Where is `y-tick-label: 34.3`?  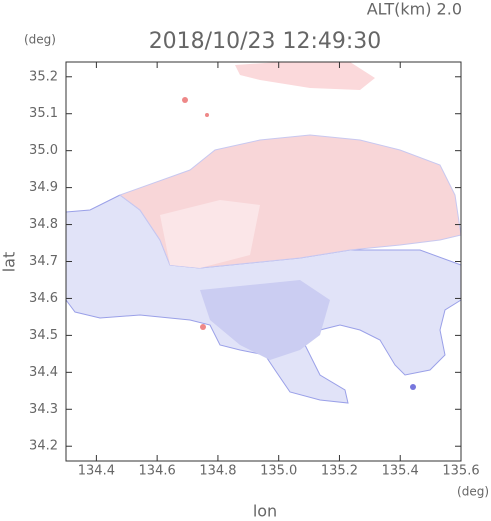
y-tick-label: 34.3 is located at coordinates (43, 409).